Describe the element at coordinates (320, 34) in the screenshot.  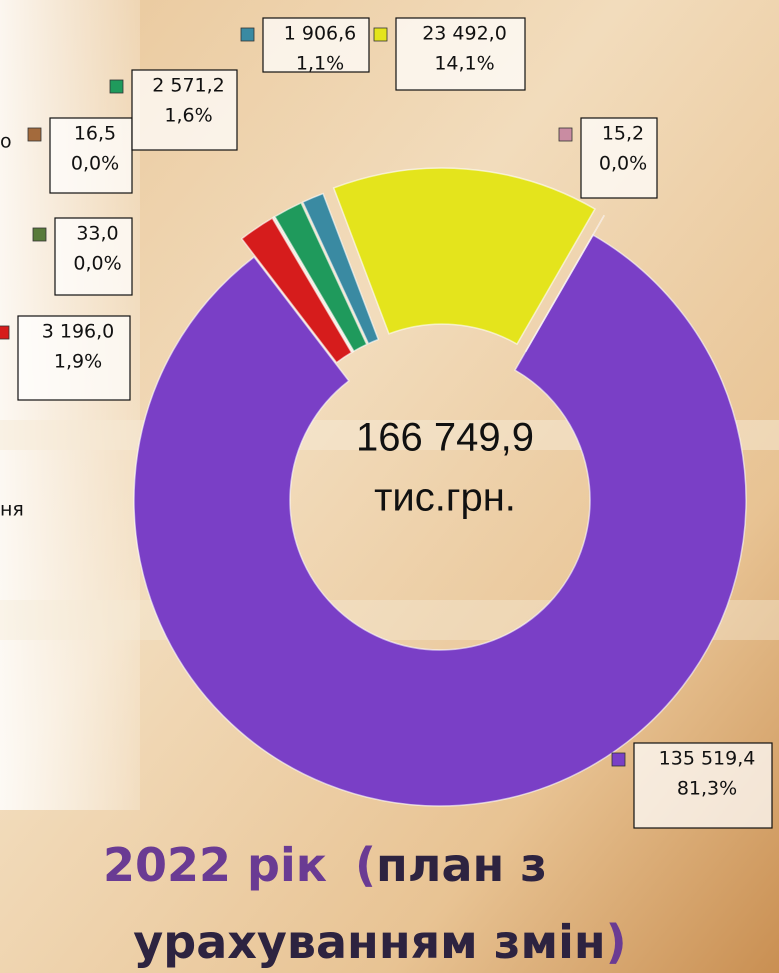
I see `value-label: 1 906,6` at that location.